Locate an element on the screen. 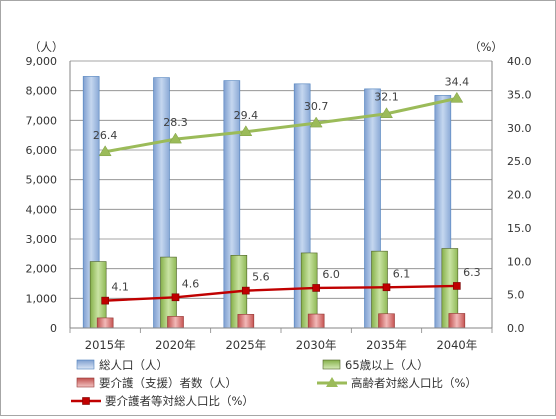  data-label: 26.4 is located at coordinates (105, 135).